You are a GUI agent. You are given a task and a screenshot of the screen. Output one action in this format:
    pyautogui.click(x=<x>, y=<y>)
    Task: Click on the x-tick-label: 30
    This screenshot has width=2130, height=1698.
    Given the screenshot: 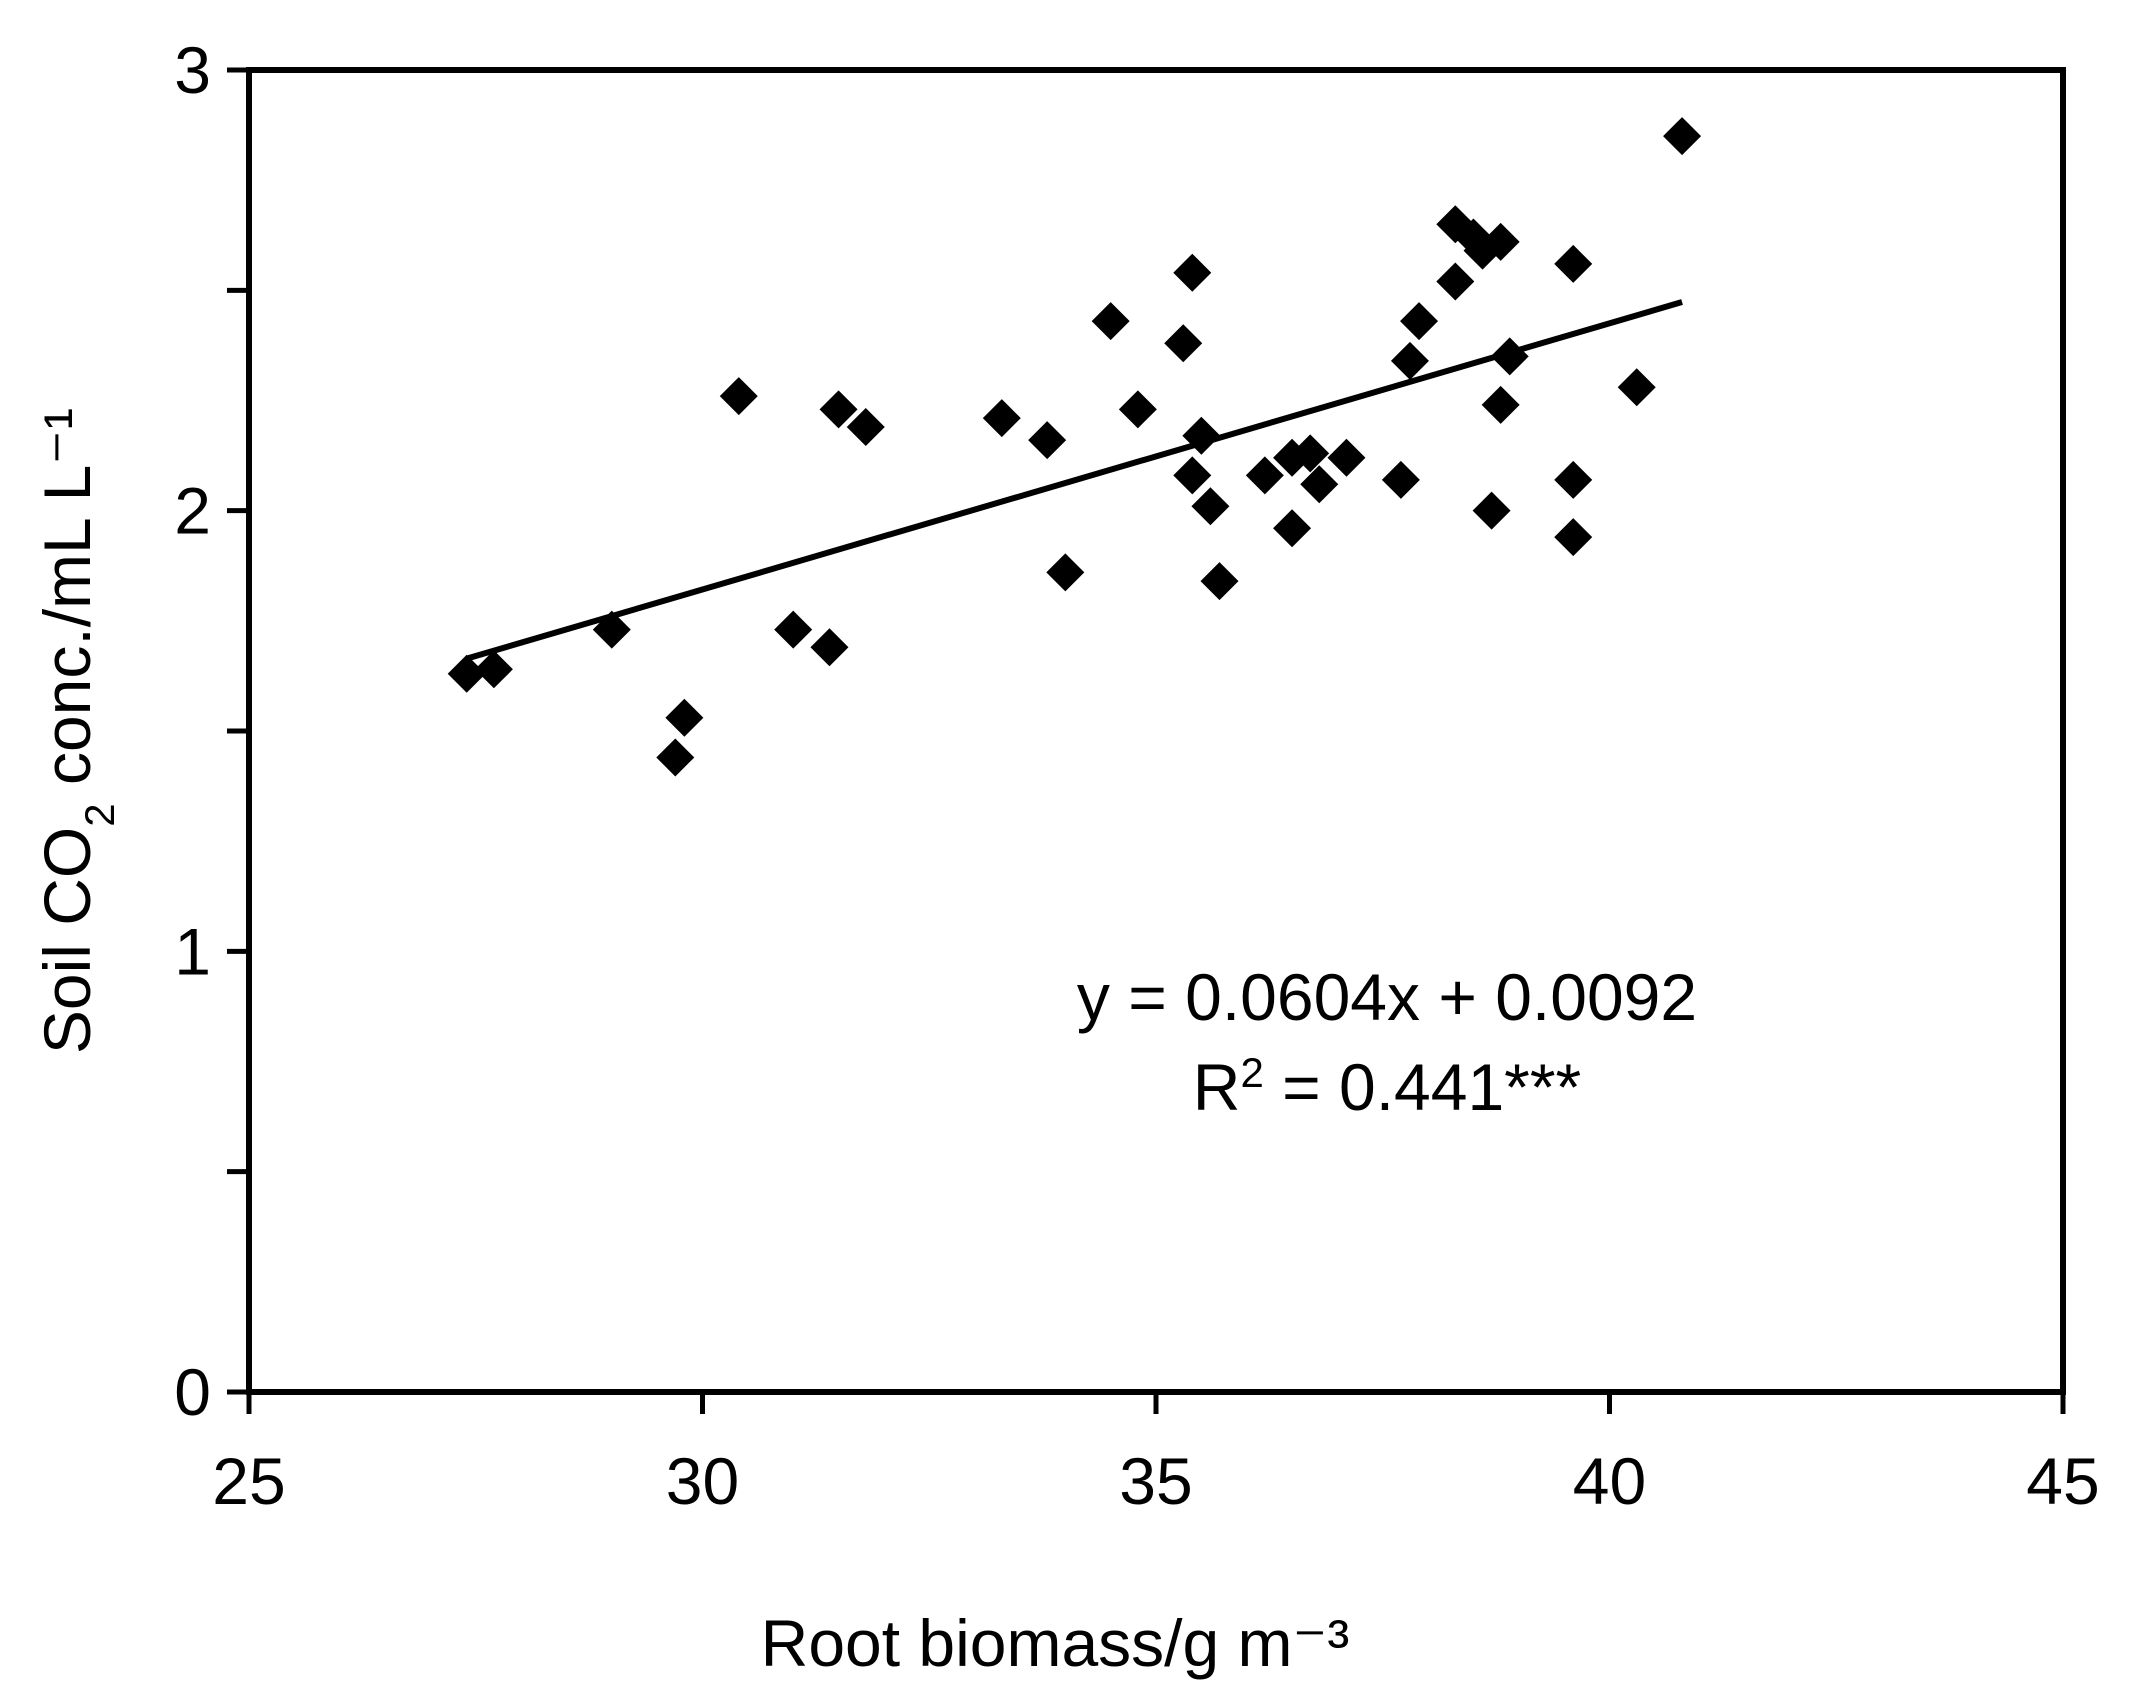 What is the action you would take?
    pyautogui.click(x=702, y=1481)
    